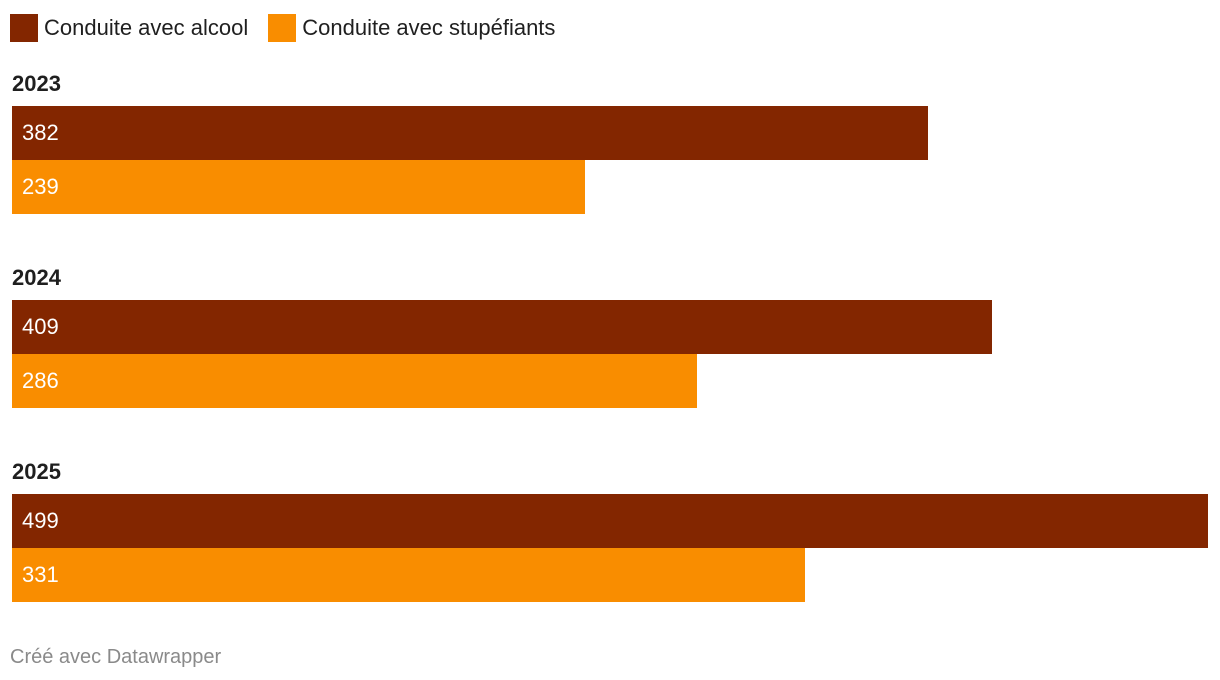  What do you see at coordinates (24, 28) in the screenshot?
I see `legend-swatch-alcool` at bounding box center [24, 28].